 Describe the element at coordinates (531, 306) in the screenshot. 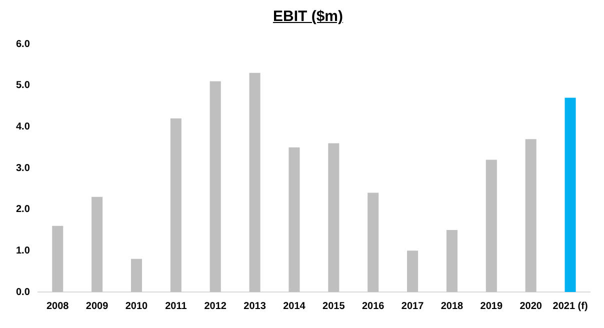

I see `x-tick-label: 2020` at that location.